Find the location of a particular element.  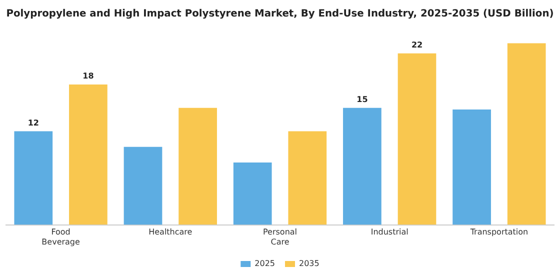

chart-title: Polypropylene and High Impact Polystyrene Market, By End-Use Industry, 2025-2035 (USD Billion) is located at coordinates (280, 14).